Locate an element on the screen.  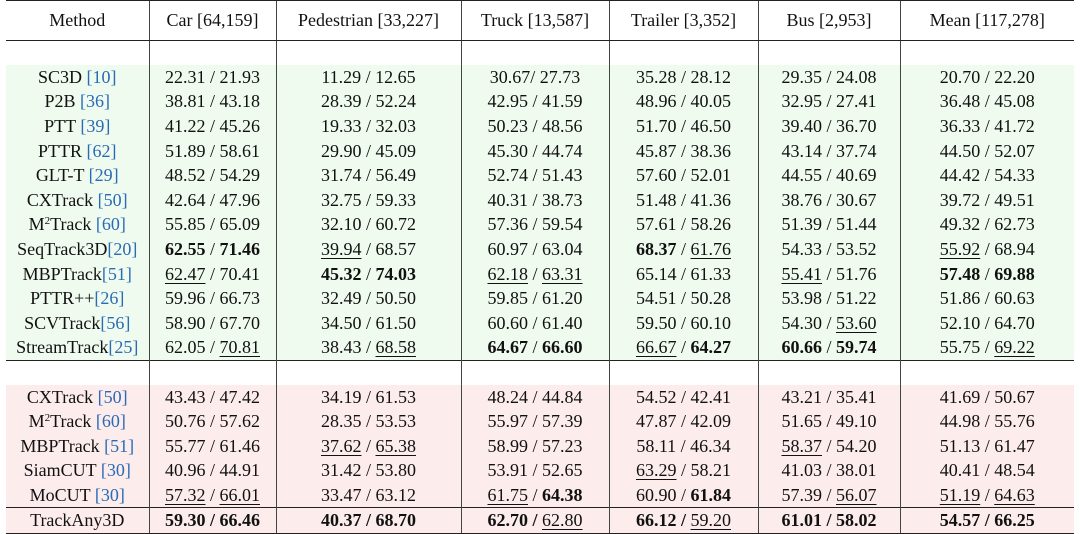
value-cell: 51.70 / 46.50 is located at coordinates (683, 126).